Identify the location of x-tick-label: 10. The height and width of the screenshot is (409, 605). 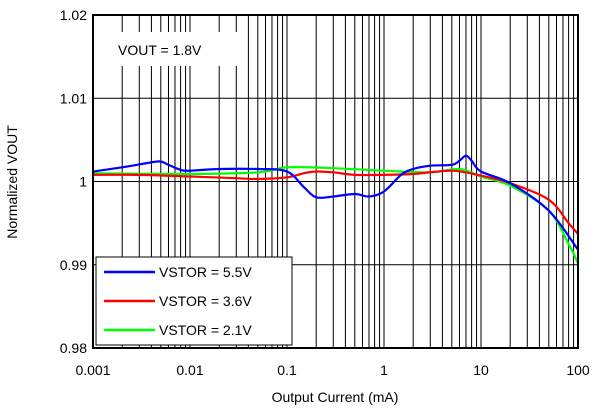
(481, 370).